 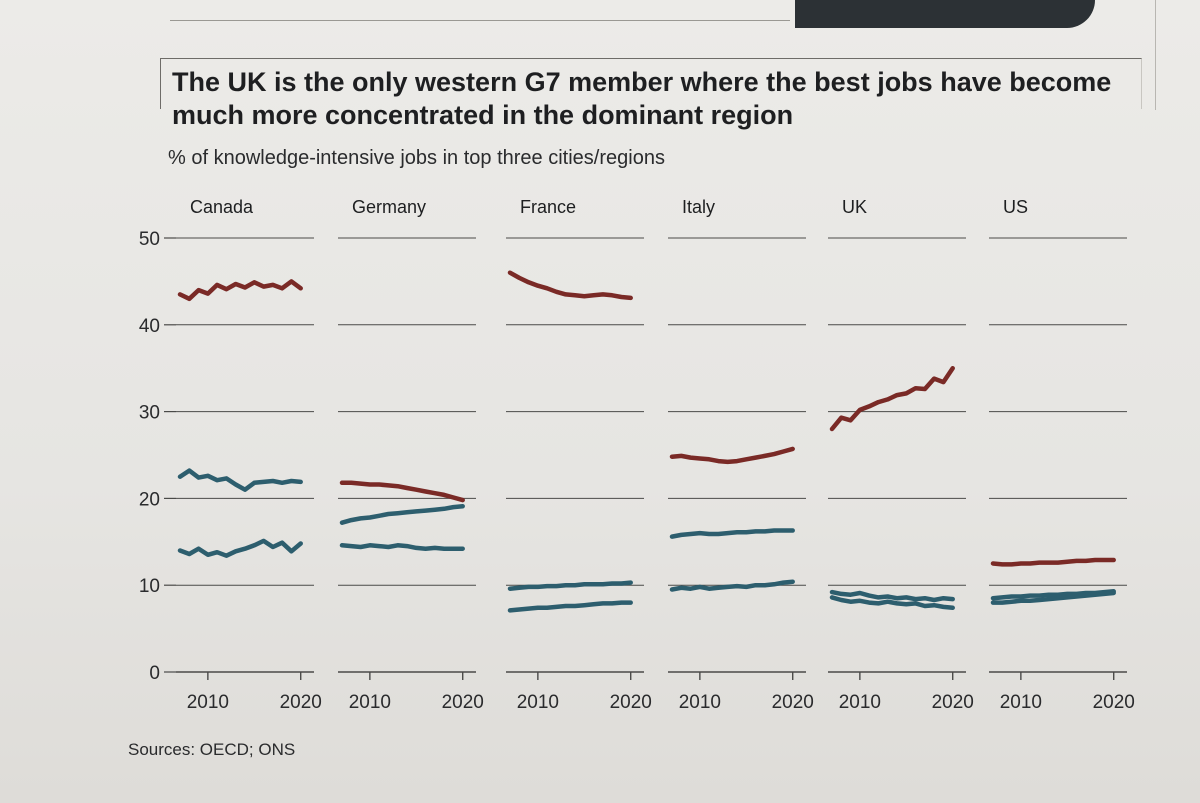 I want to click on y-tick-label: 40, so click(x=149, y=326).